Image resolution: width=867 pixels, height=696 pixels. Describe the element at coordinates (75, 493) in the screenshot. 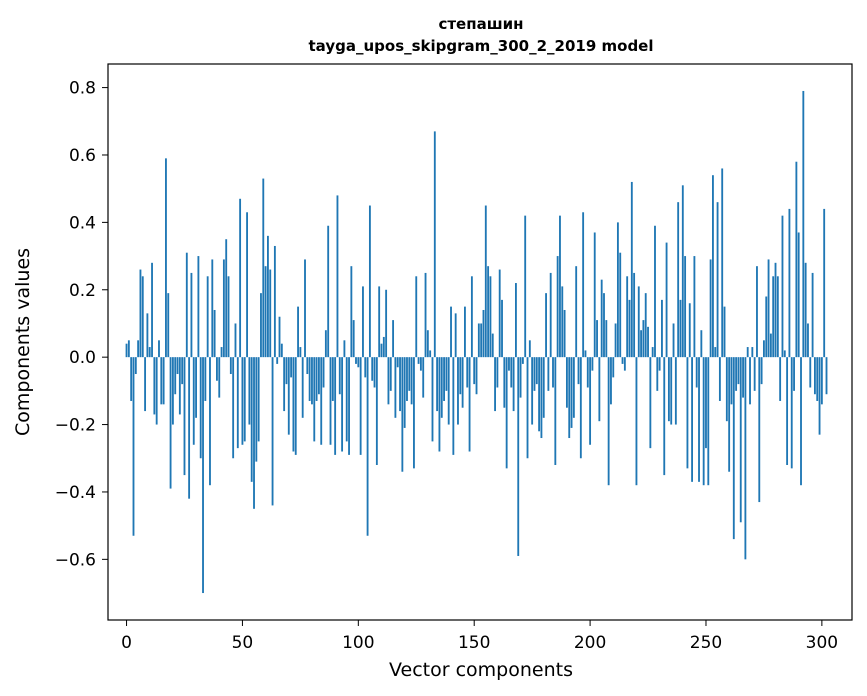

I see `y-tick-label: −0.4` at that location.